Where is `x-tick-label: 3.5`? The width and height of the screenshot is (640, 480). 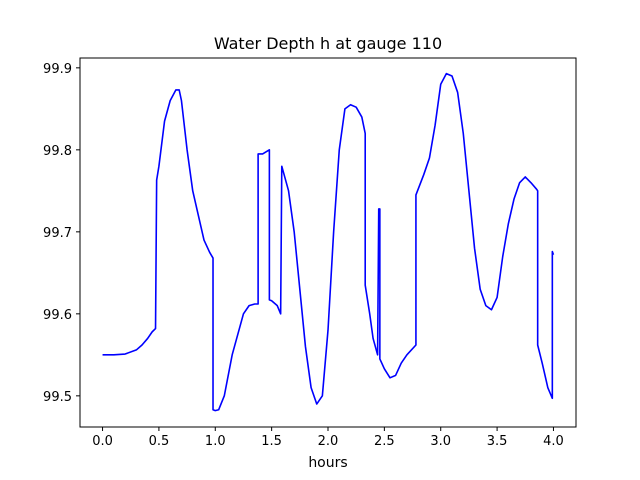
x-tick-label: 3.5 is located at coordinates (497, 441).